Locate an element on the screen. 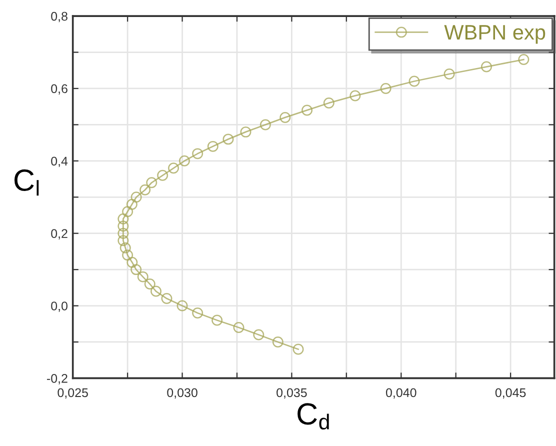 This screenshot has width=556, height=446. y-tick-label: -0,2 is located at coordinates (57, 379).